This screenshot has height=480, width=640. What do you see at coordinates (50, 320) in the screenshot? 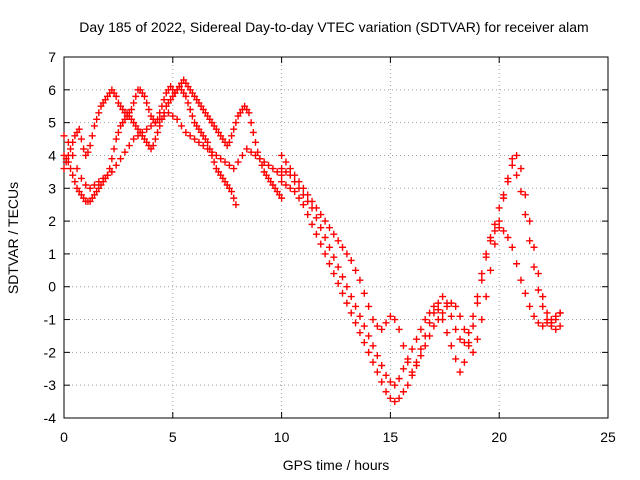
I see `y-tick-label: -1` at bounding box center [50, 320].